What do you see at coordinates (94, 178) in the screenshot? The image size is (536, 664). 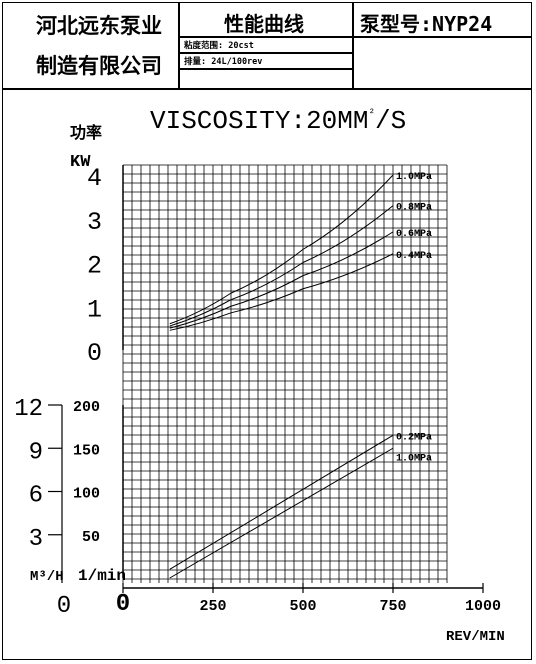 I see `power-y-tick-label: 4` at bounding box center [94, 178].